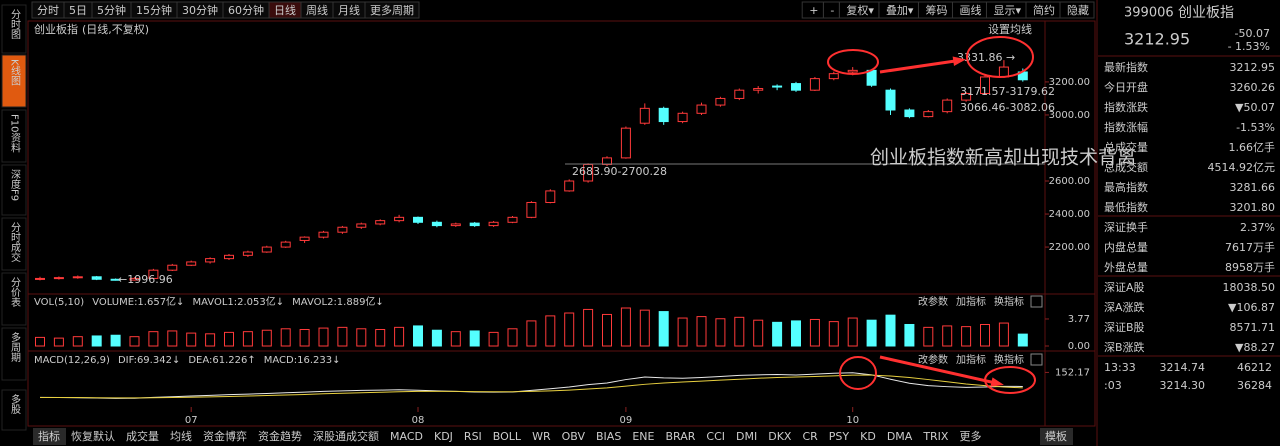  I want to click on bottom-tab: CR, so click(810, 436).